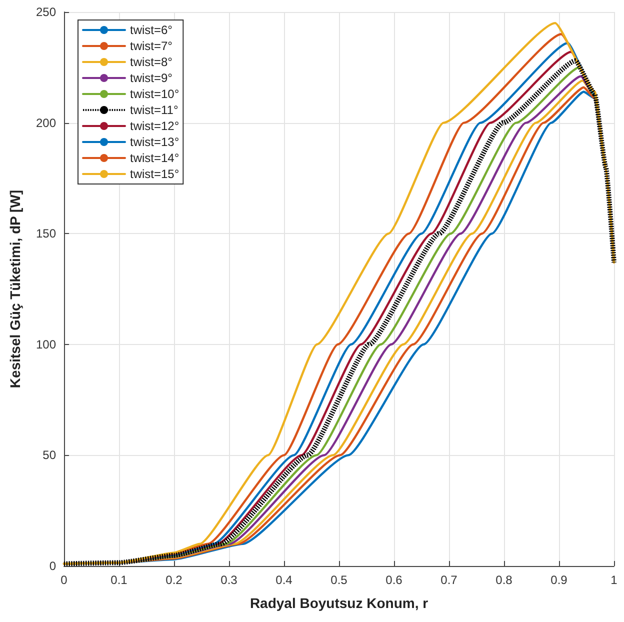 This screenshot has width=624, height=622. What do you see at coordinates (46, 233) in the screenshot?
I see `y-tick-label: 150` at bounding box center [46, 233].